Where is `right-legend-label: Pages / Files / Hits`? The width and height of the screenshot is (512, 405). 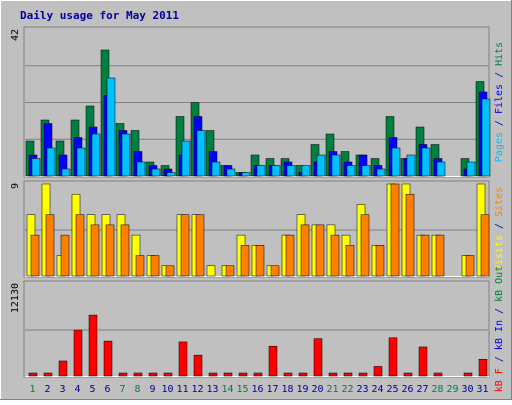 right-legend-label: Pages / Files / Hits is located at coordinates (499, 102).